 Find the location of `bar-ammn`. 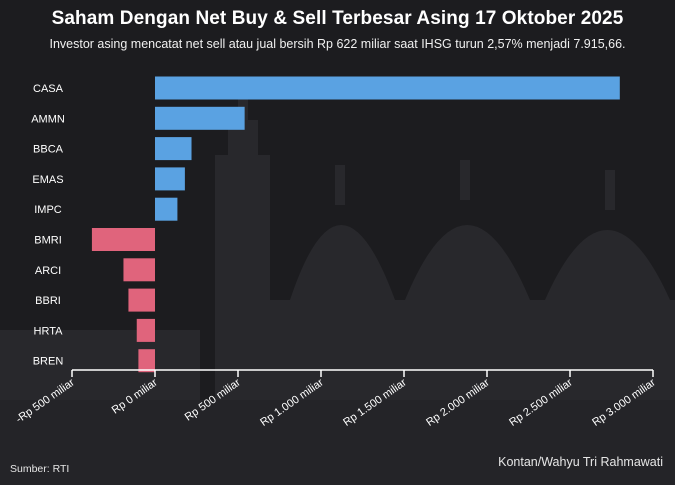

bar-ammn is located at coordinates (200, 118).